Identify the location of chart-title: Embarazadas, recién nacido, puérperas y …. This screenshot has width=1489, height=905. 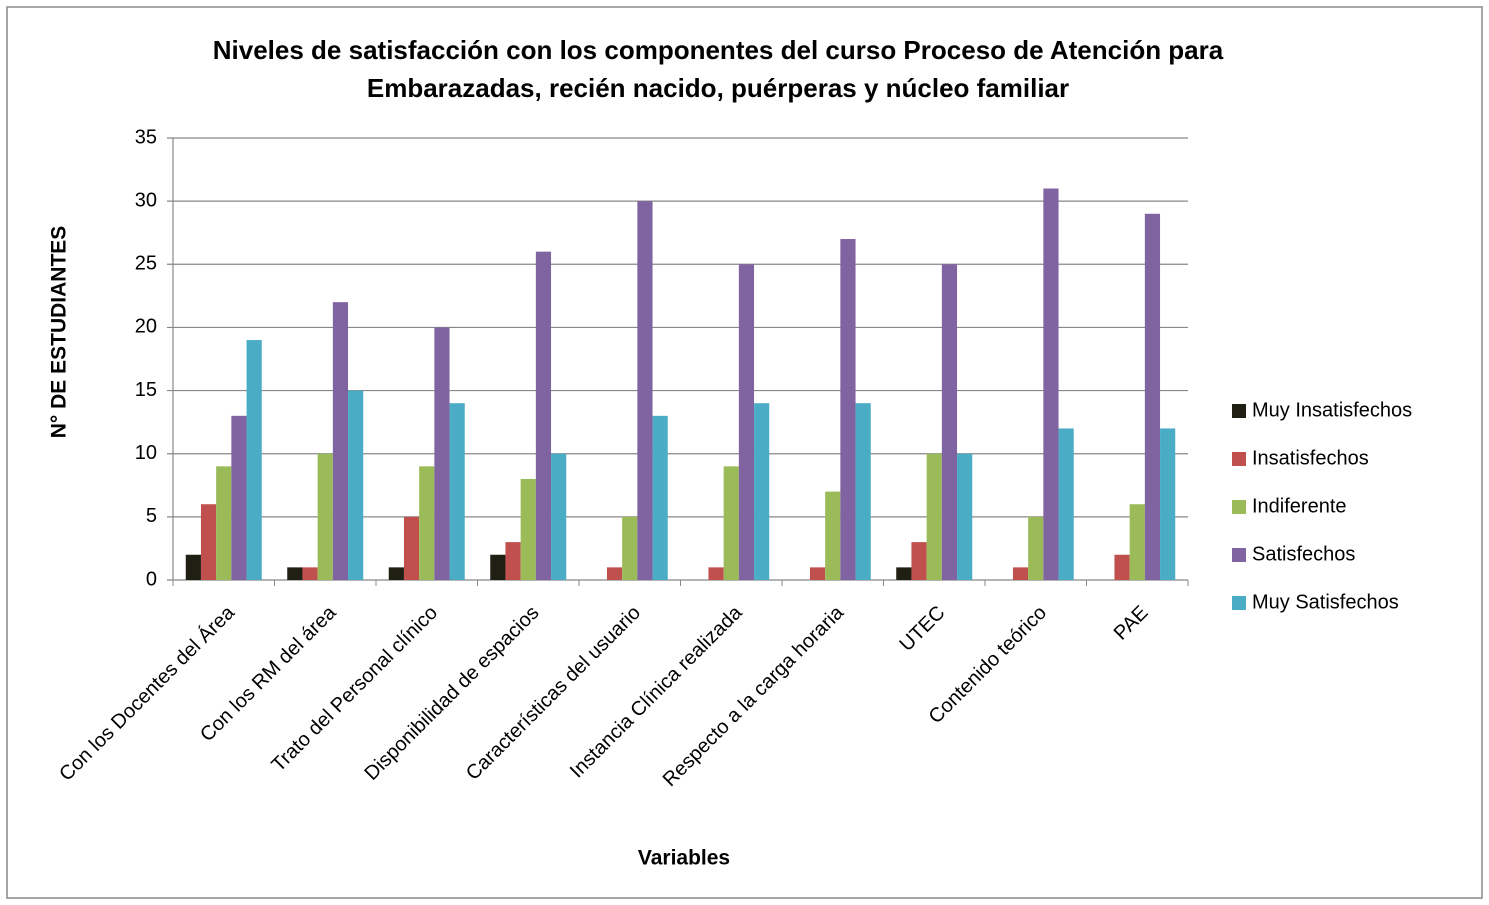
(718, 88).